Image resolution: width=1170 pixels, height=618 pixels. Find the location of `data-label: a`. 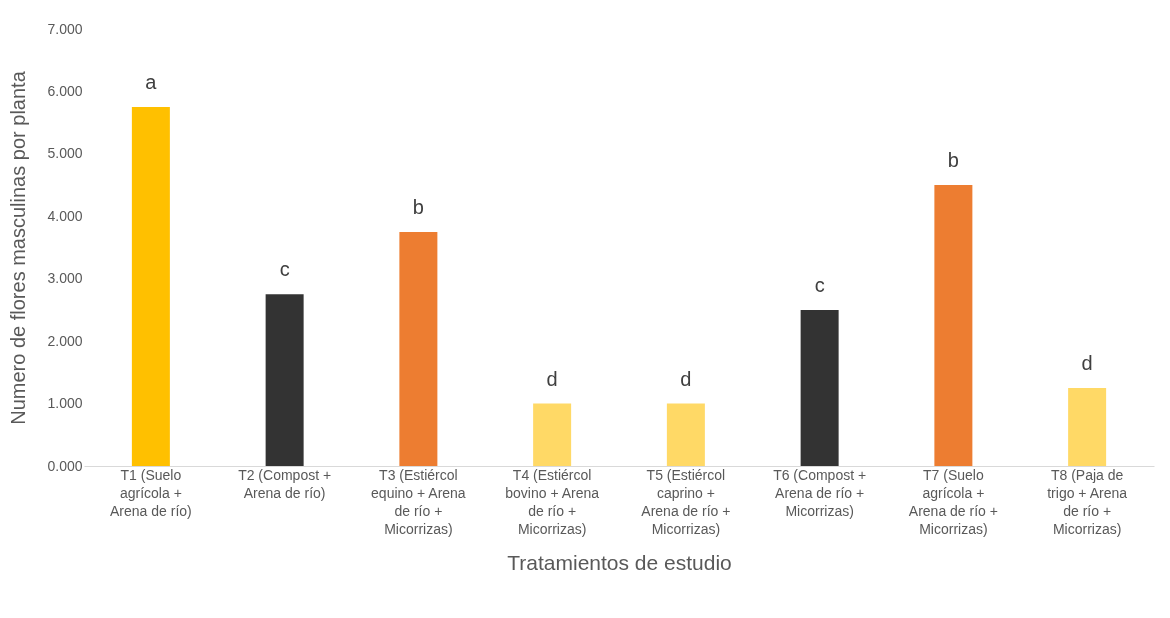

data-label: a is located at coordinates (151, 82).